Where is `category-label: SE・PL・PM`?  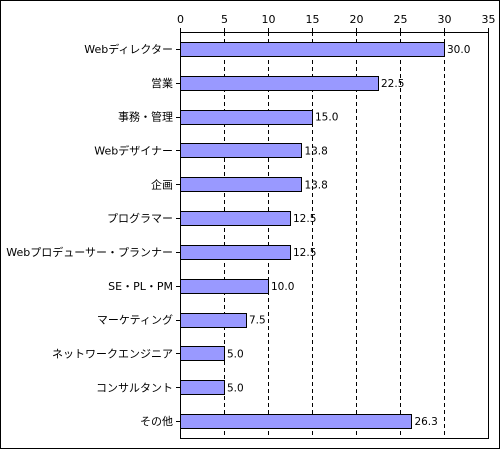 category-label: SE・PL・PM is located at coordinates (140, 286).